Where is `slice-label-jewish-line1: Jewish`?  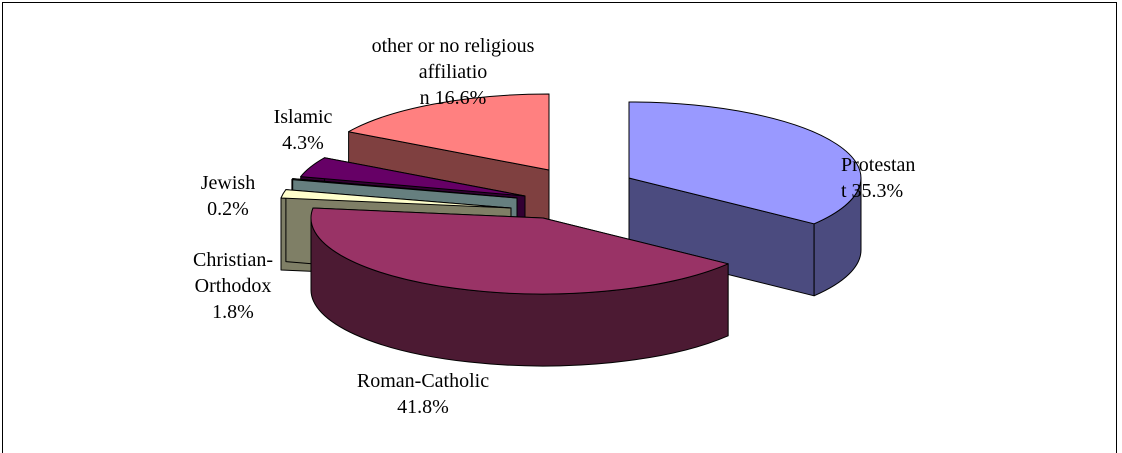
slice-label-jewish-line1: Jewish is located at coordinates (228, 183).